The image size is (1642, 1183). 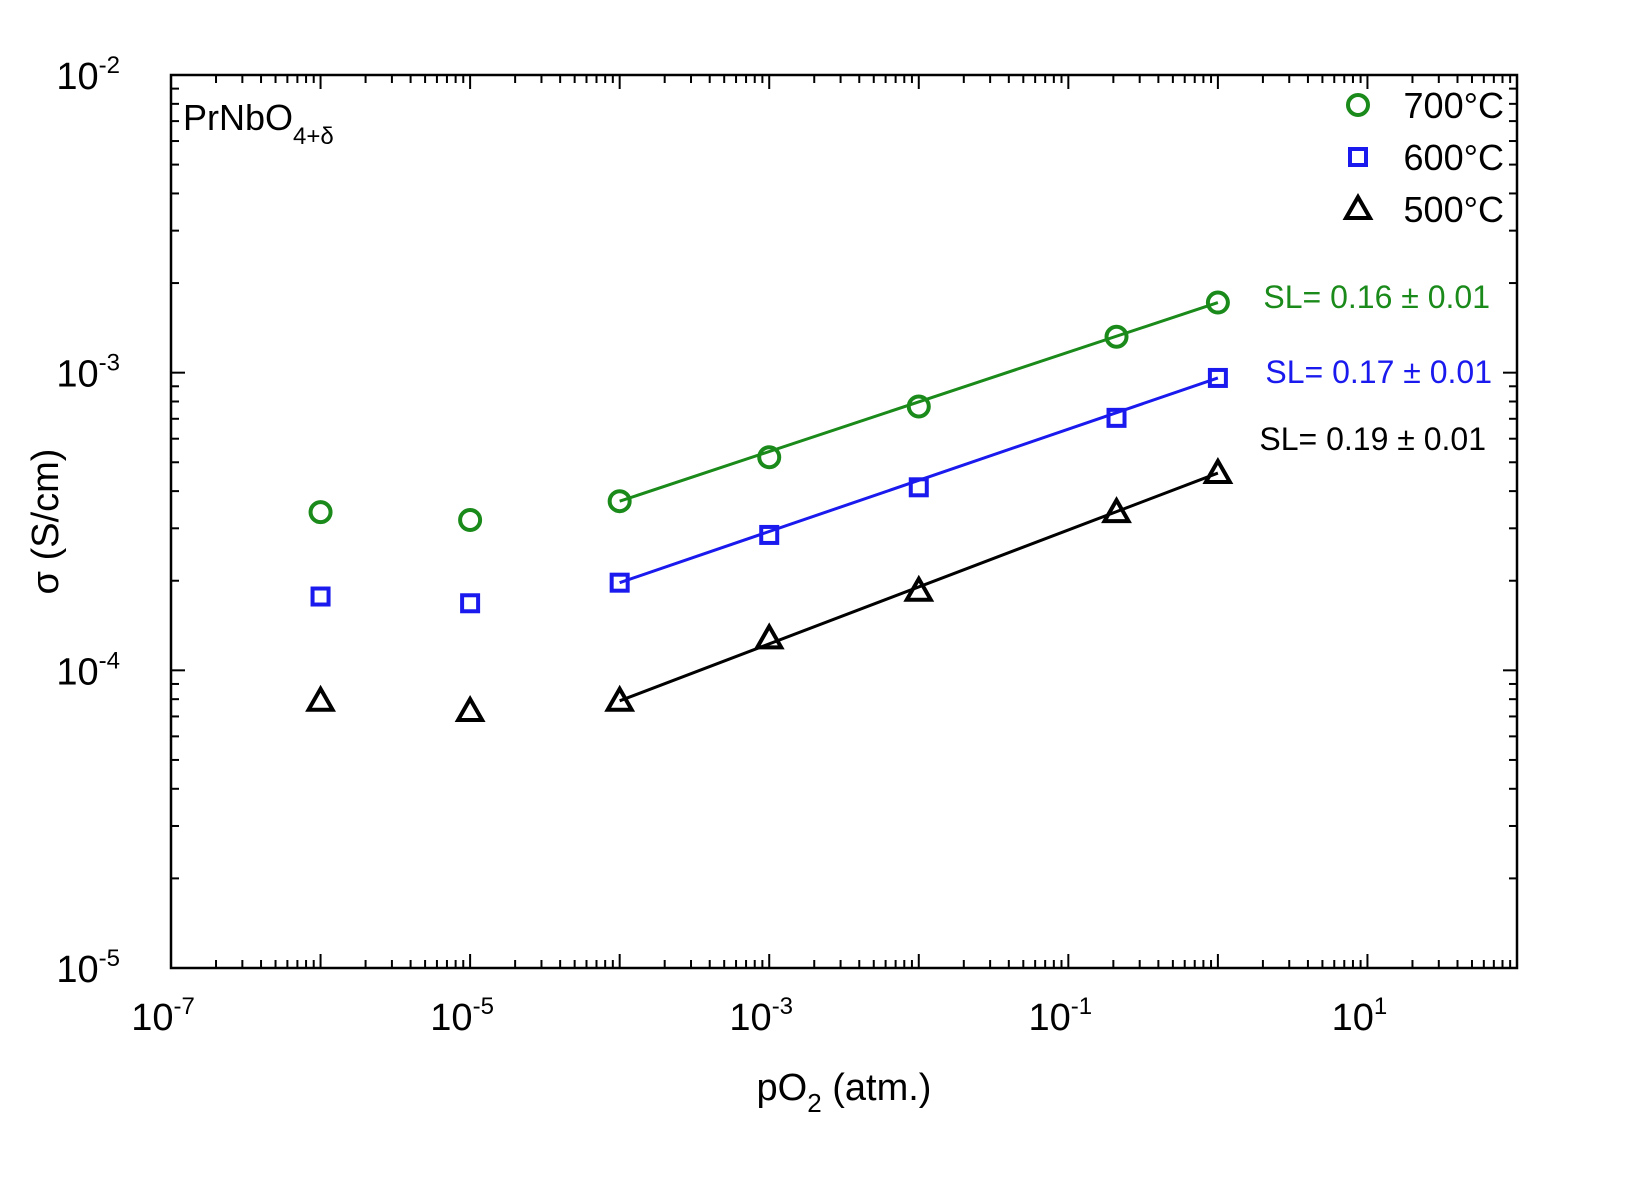 I want to click on legend-label: 600°C, so click(x=1454, y=157).